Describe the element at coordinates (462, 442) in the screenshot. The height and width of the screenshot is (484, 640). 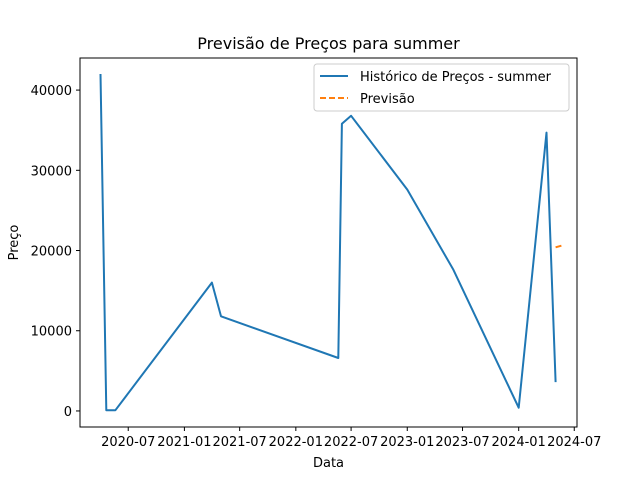
I see `x-tick-label: 2023-07` at that location.